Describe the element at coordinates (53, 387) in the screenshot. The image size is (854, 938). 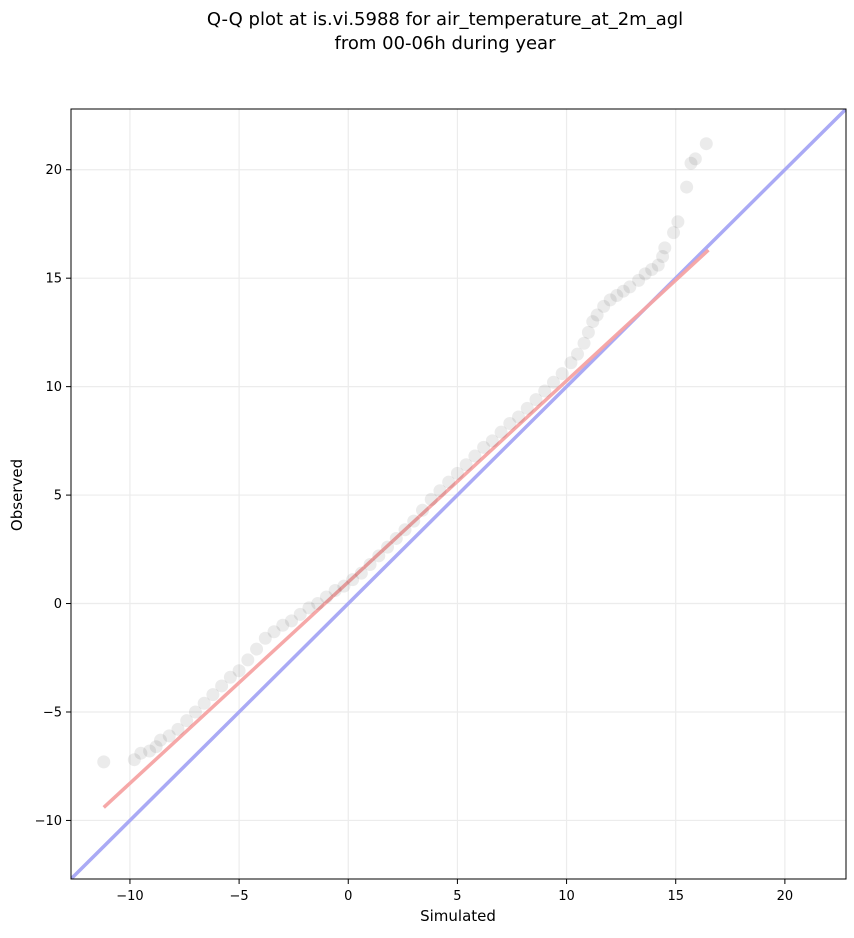
I see `y-tick-label: 10` at that location.